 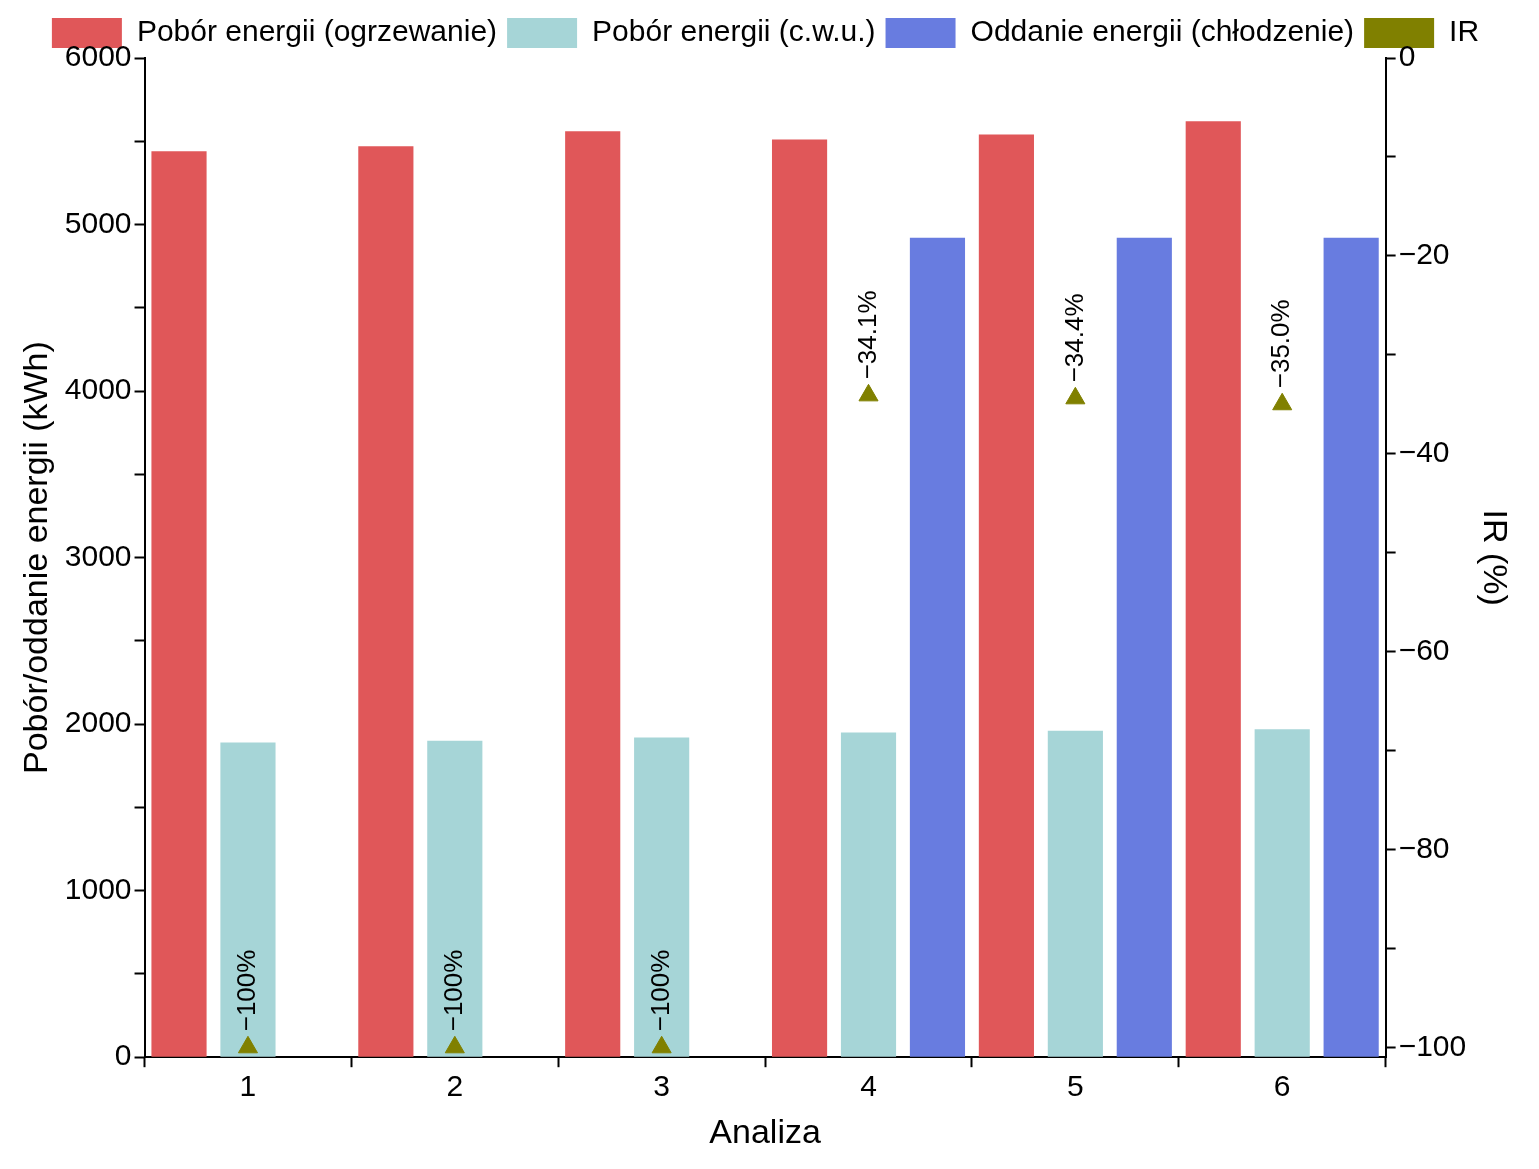 I want to click on data-label: −35.0%, so click(x=1280, y=344).